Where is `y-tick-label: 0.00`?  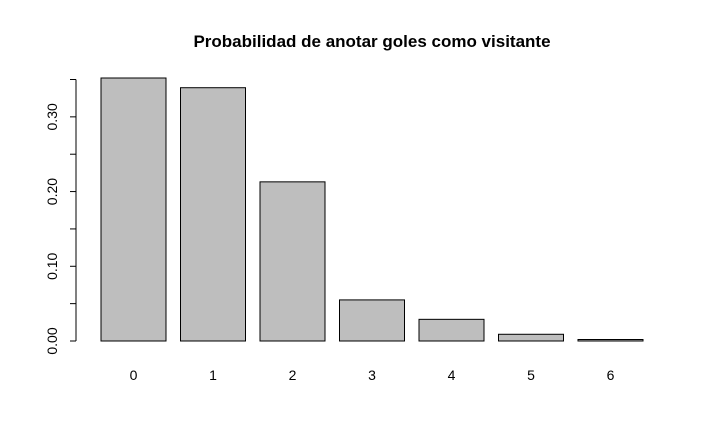 y-tick-label: 0.00 is located at coordinates (52, 340).